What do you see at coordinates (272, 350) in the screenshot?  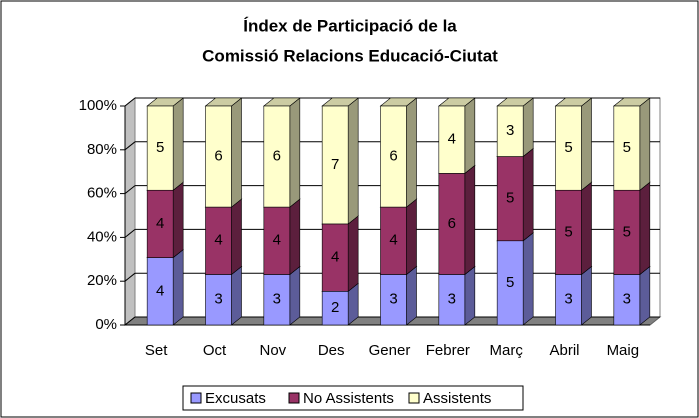 I see `x-tick-label: Nov` at bounding box center [272, 350].